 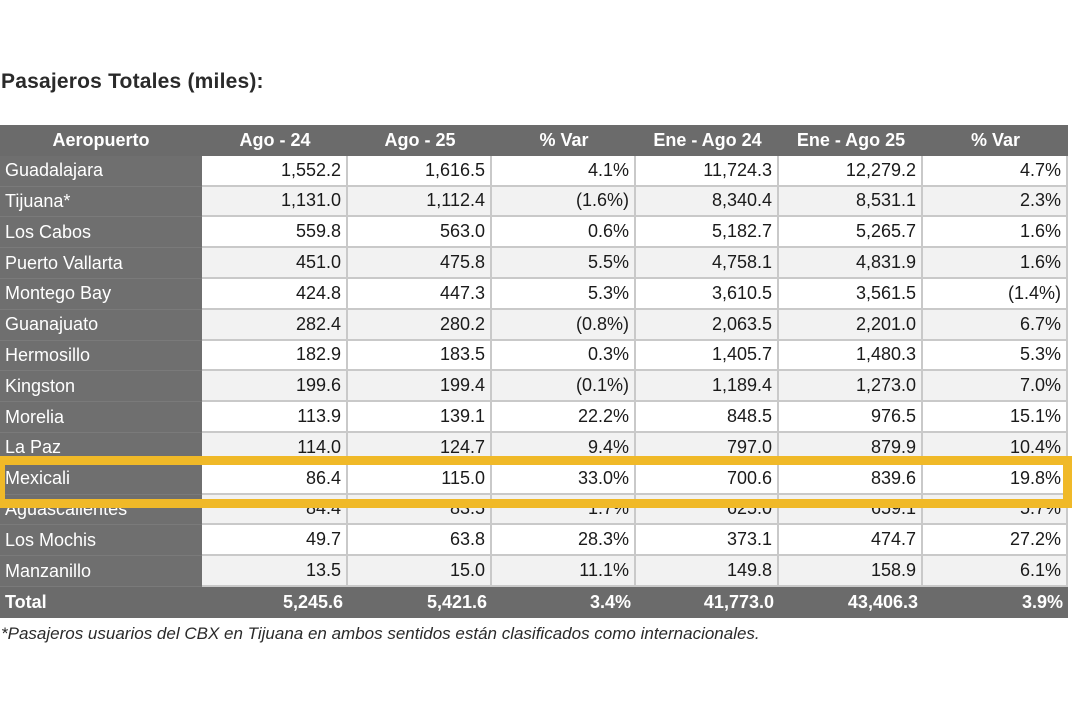 I want to click on airport-name: Kingston, so click(x=101, y=387).